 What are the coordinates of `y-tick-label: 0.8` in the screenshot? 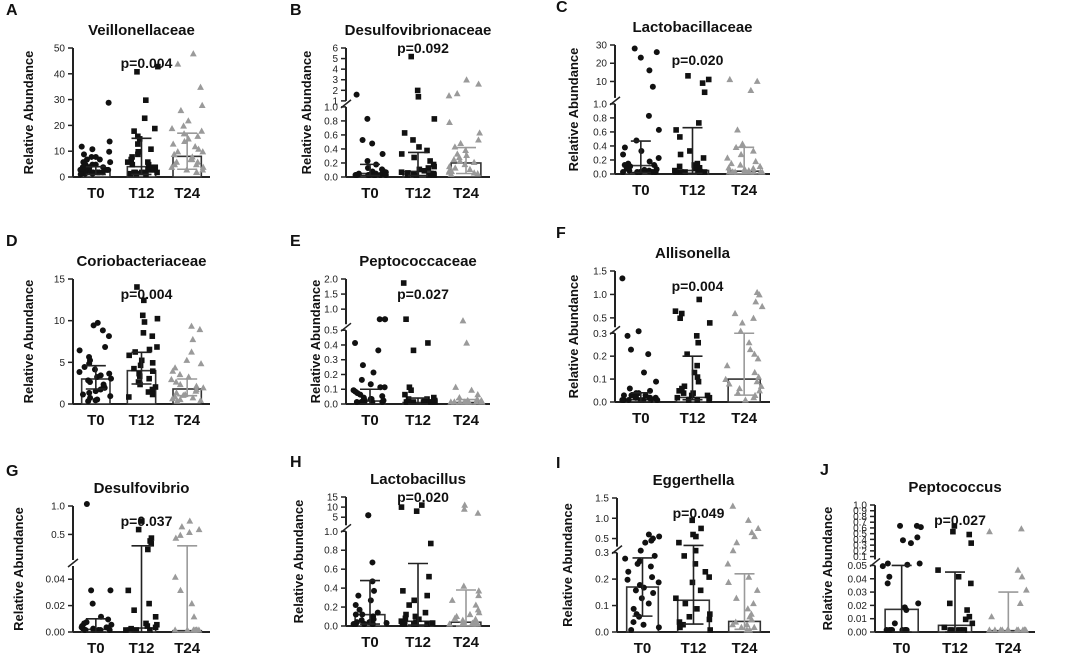 It's located at (331, 121).